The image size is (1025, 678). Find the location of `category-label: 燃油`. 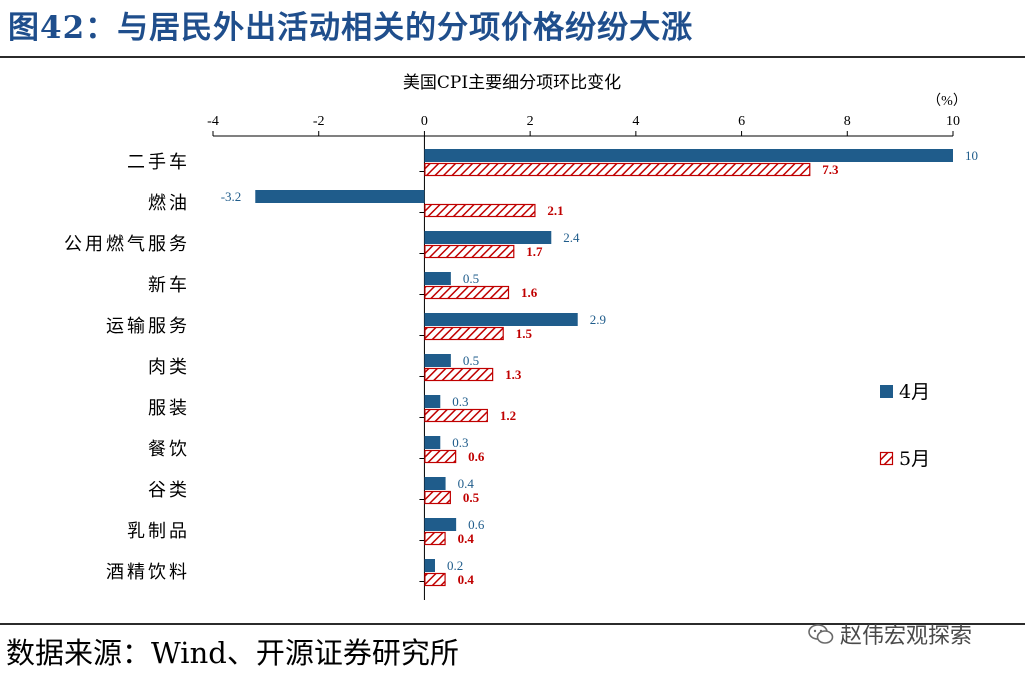

category-label: 燃油 is located at coordinates (169, 203).